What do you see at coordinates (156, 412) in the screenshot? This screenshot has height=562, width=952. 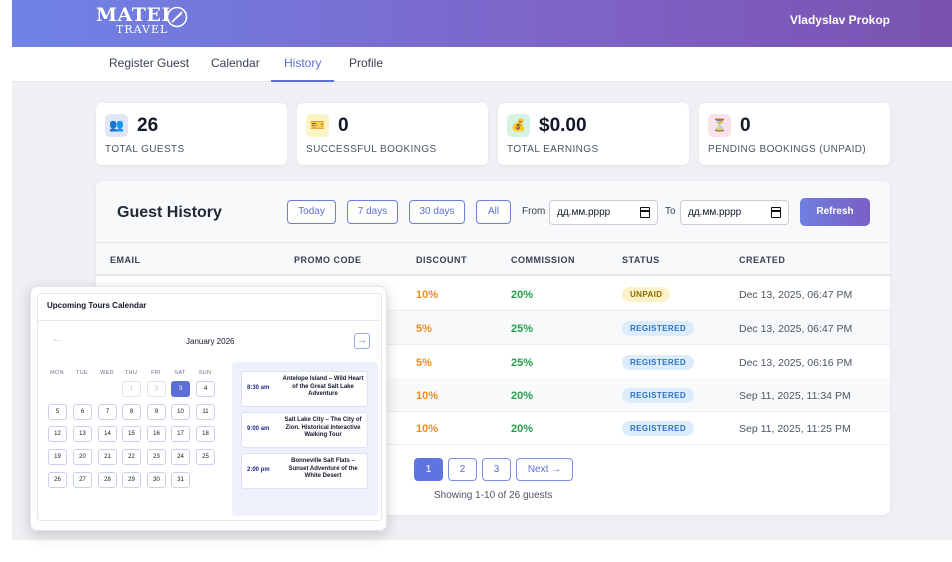 I see `calendar-day: 9` at bounding box center [156, 412].